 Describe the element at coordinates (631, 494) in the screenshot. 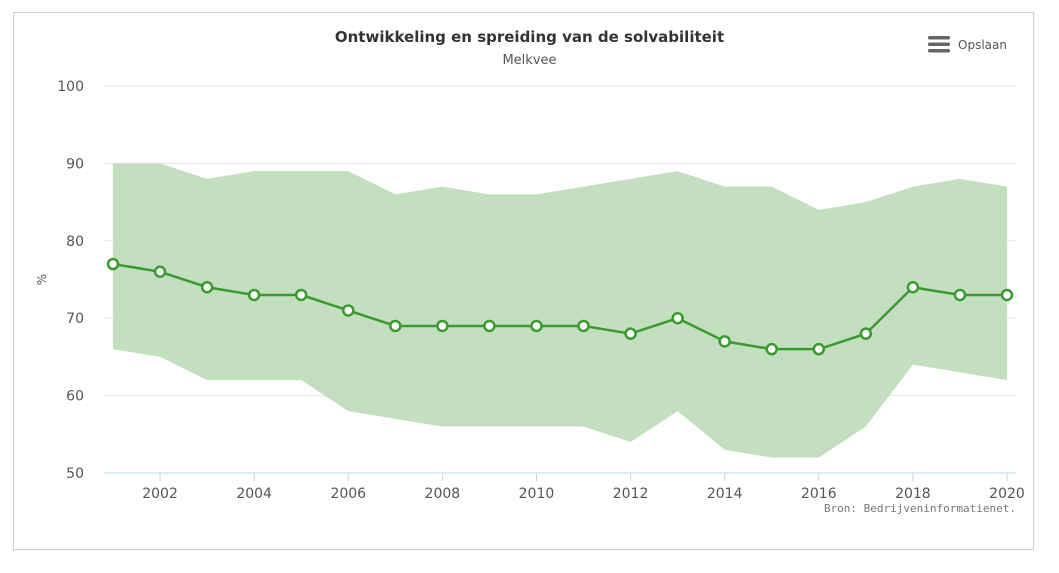

I see `x-tick-label: 2012` at that location.